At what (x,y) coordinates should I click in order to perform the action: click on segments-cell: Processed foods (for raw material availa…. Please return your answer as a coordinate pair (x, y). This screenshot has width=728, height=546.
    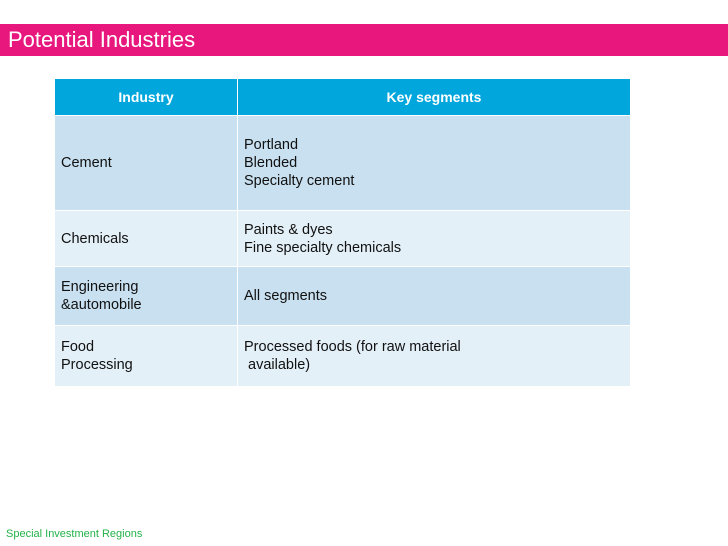
    Looking at the image, I should click on (434, 356).